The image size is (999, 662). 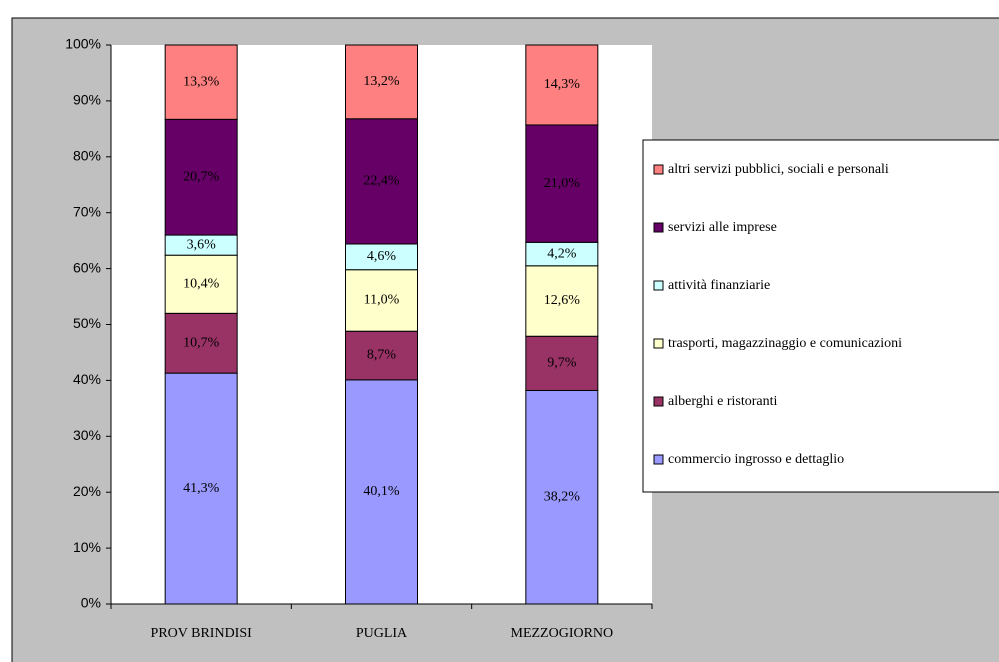 What do you see at coordinates (87, 379) in the screenshot?
I see `y-tick-label: 40%` at bounding box center [87, 379].